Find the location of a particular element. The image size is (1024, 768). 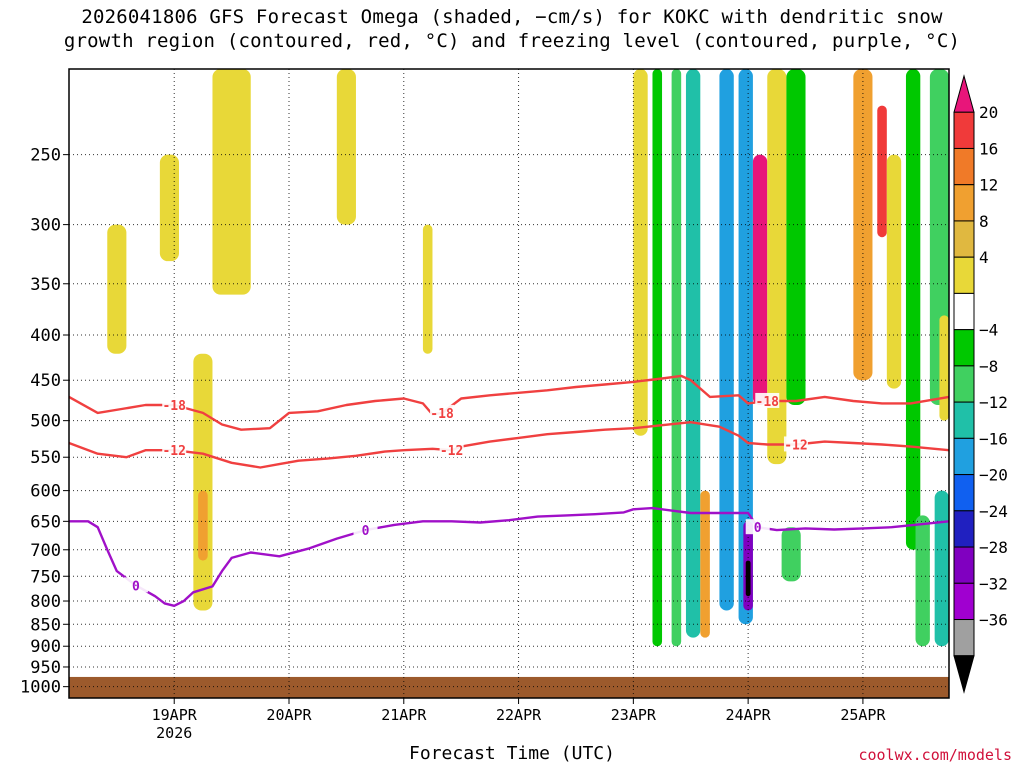

y-tick-label: 400 is located at coordinates (45, 336).